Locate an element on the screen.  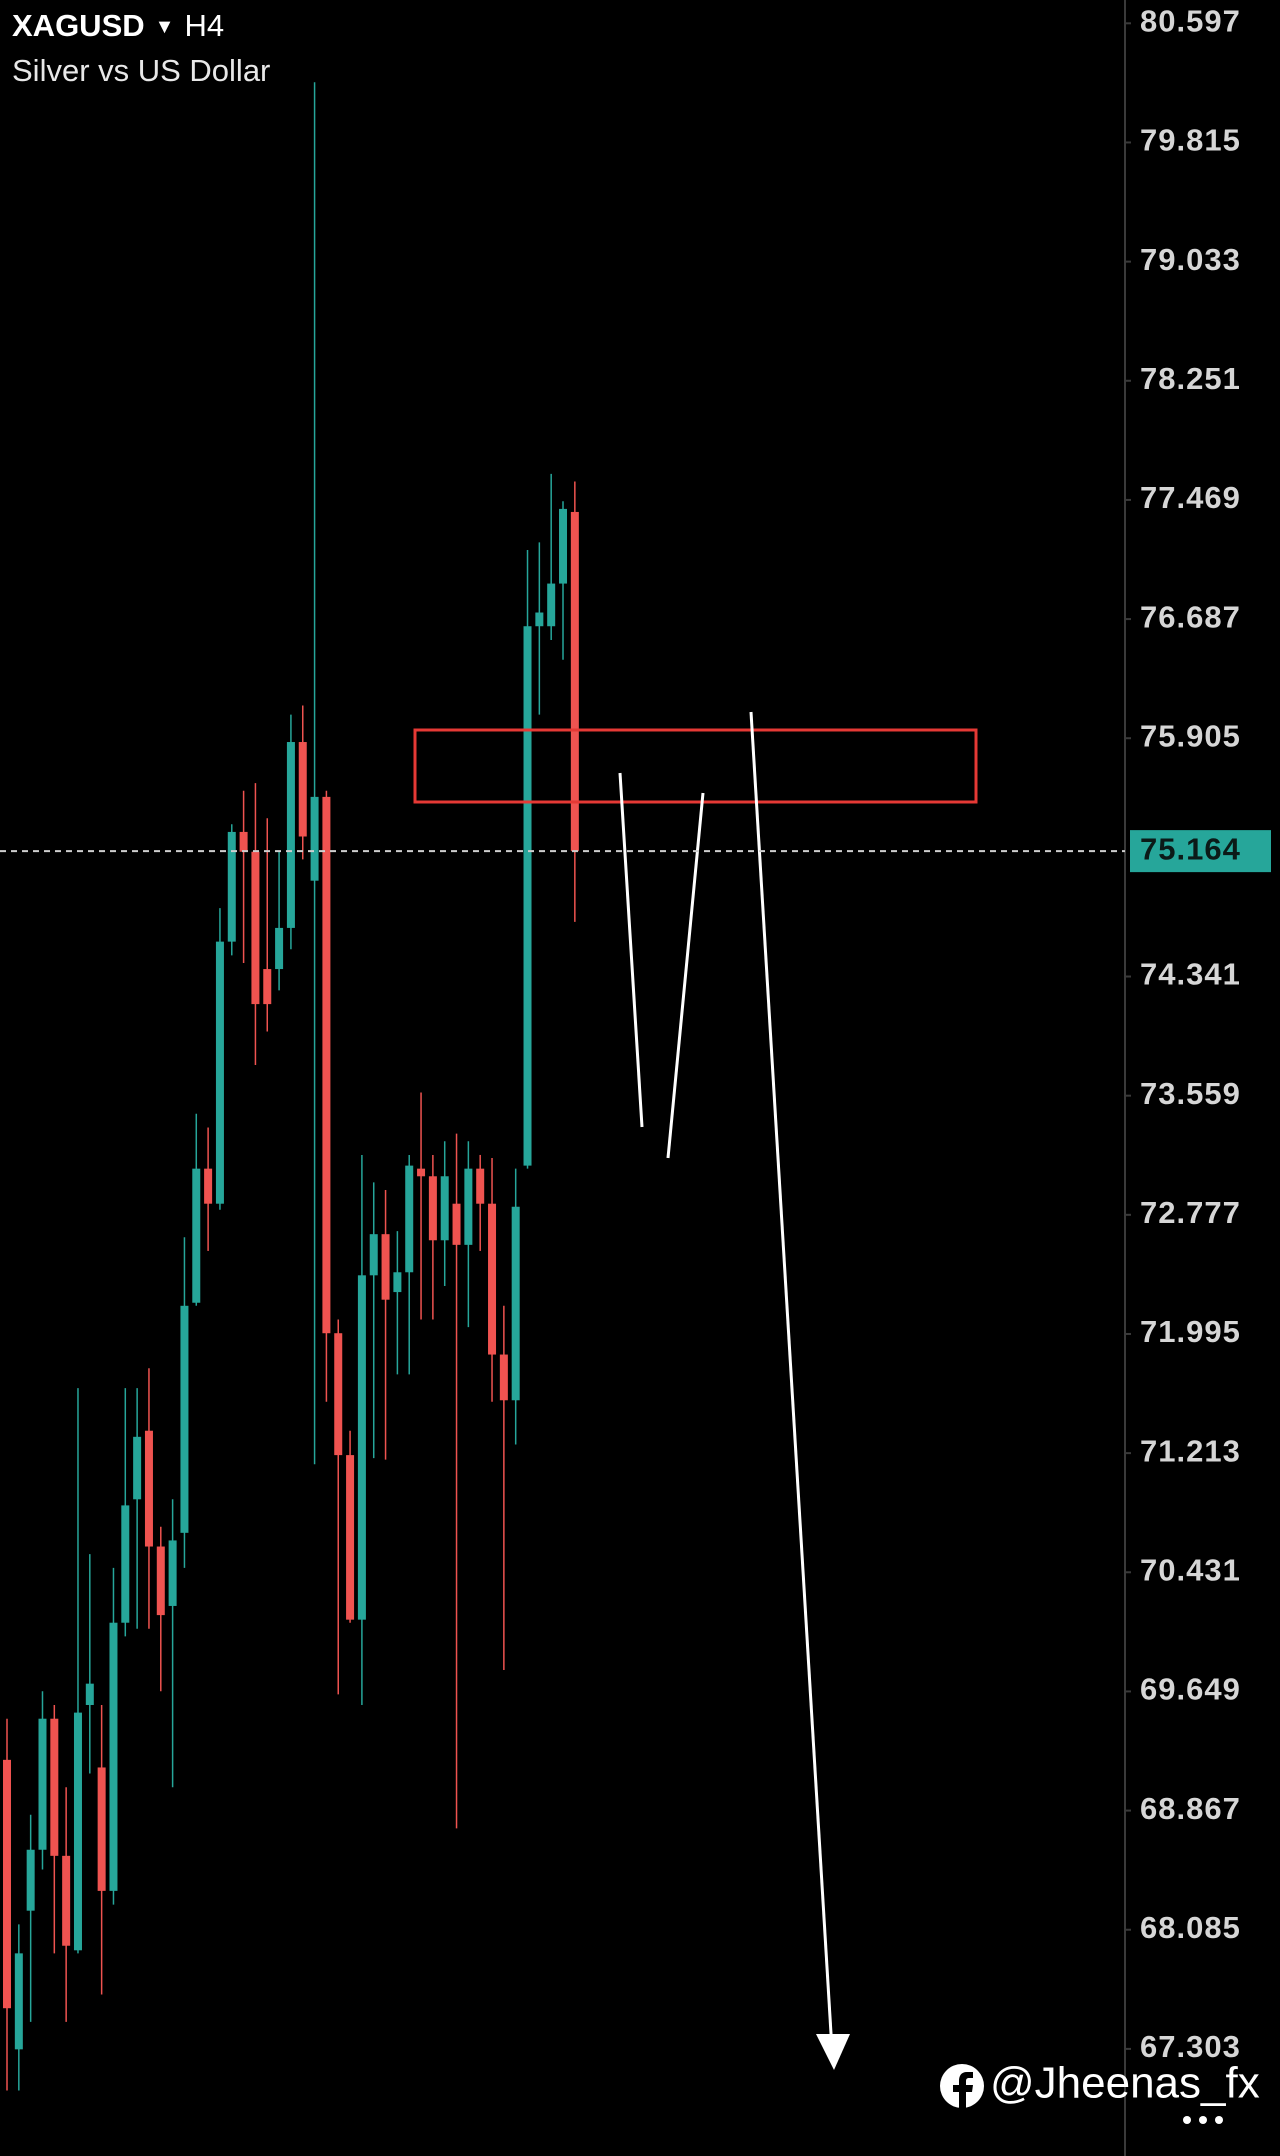
current-price-box is located at coordinates (1200, 851).